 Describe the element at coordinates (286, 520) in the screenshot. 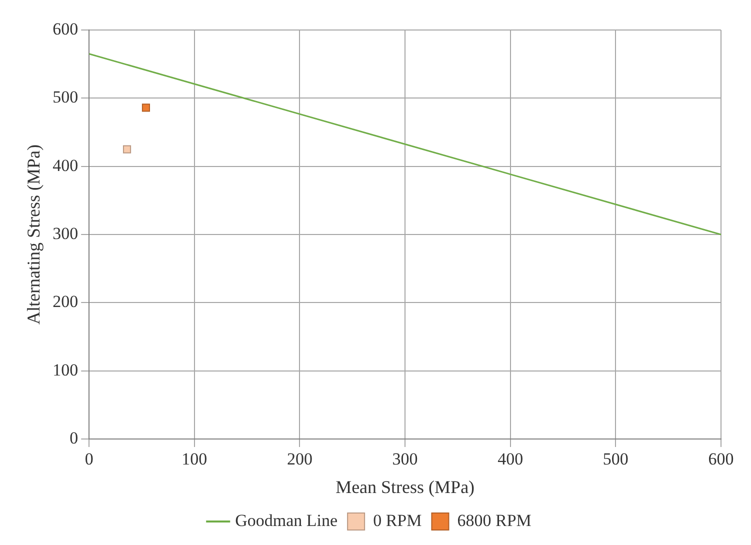

I see `legend-label: Goodman Line` at that location.